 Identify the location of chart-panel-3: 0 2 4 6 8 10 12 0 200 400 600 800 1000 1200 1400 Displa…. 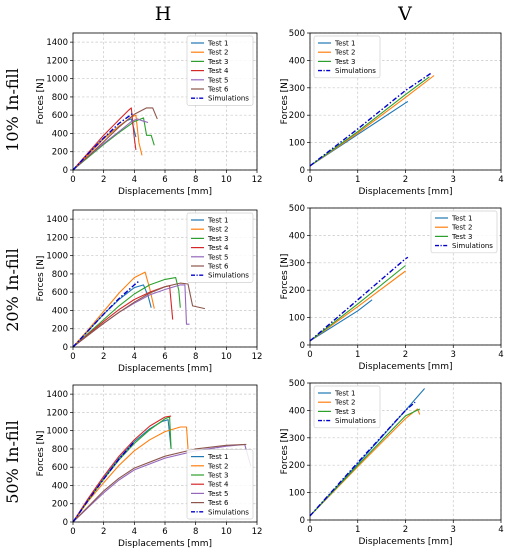
(149, 291).